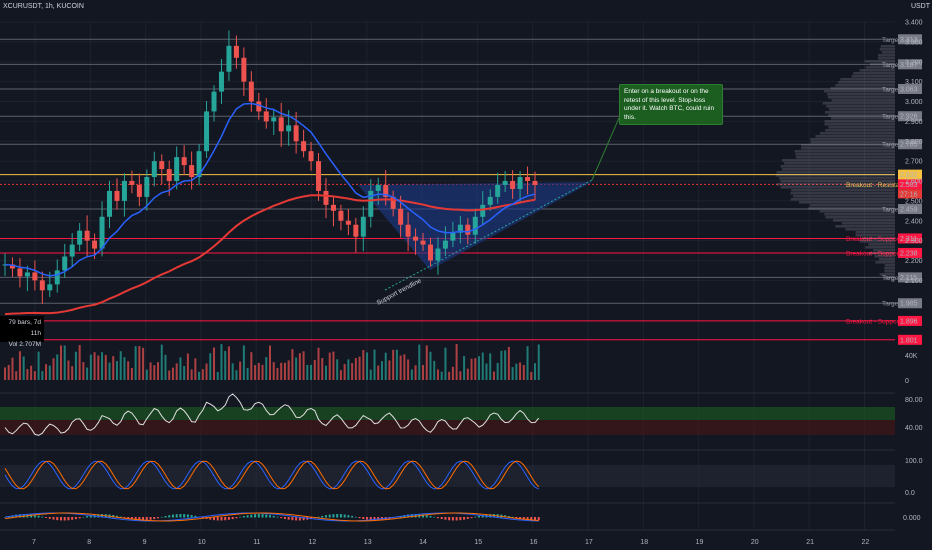 The height and width of the screenshot is (550, 932). Describe the element at coordinates (450, 542) in the screenshot. I see `time-axis: 7 8 9 10 11 12 13 14 15 16 17 18 19 20 21 22` at that location.